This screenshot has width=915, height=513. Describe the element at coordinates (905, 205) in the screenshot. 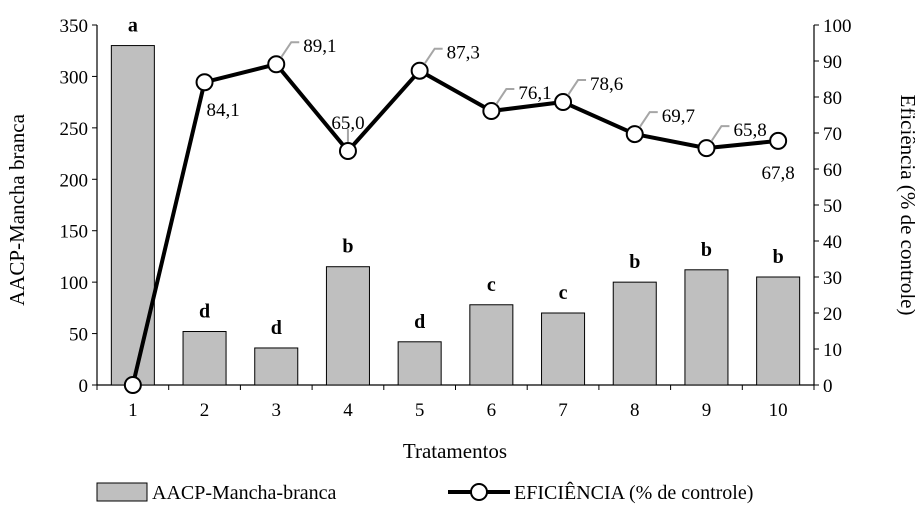

I see `y-axis-right-title: Eficiência (% de controle)` at that location.